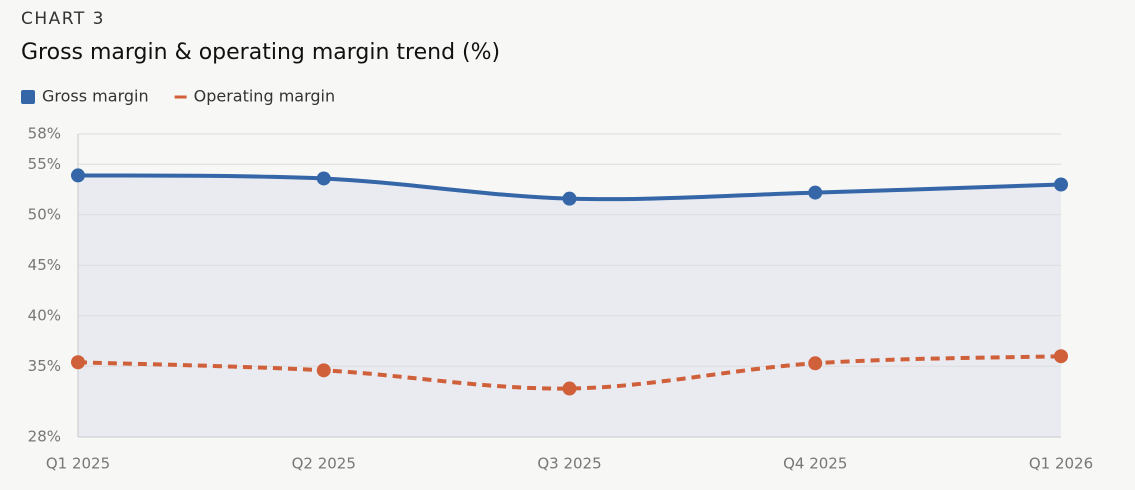 The image size is (1135, 490). I want to click on y-tick-label: 55%, so click(44, 164).